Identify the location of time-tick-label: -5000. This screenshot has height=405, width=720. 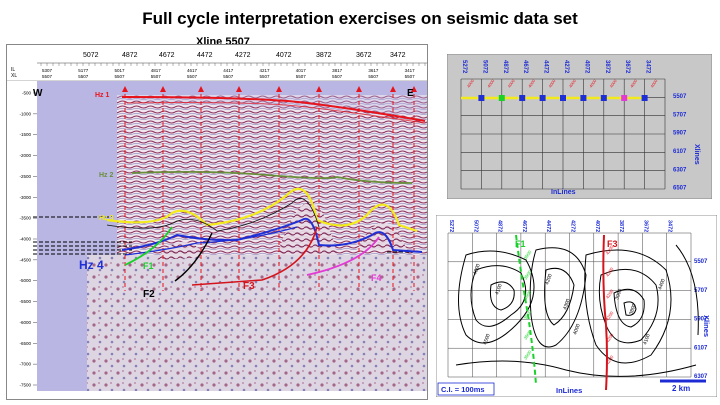
(25, 280).